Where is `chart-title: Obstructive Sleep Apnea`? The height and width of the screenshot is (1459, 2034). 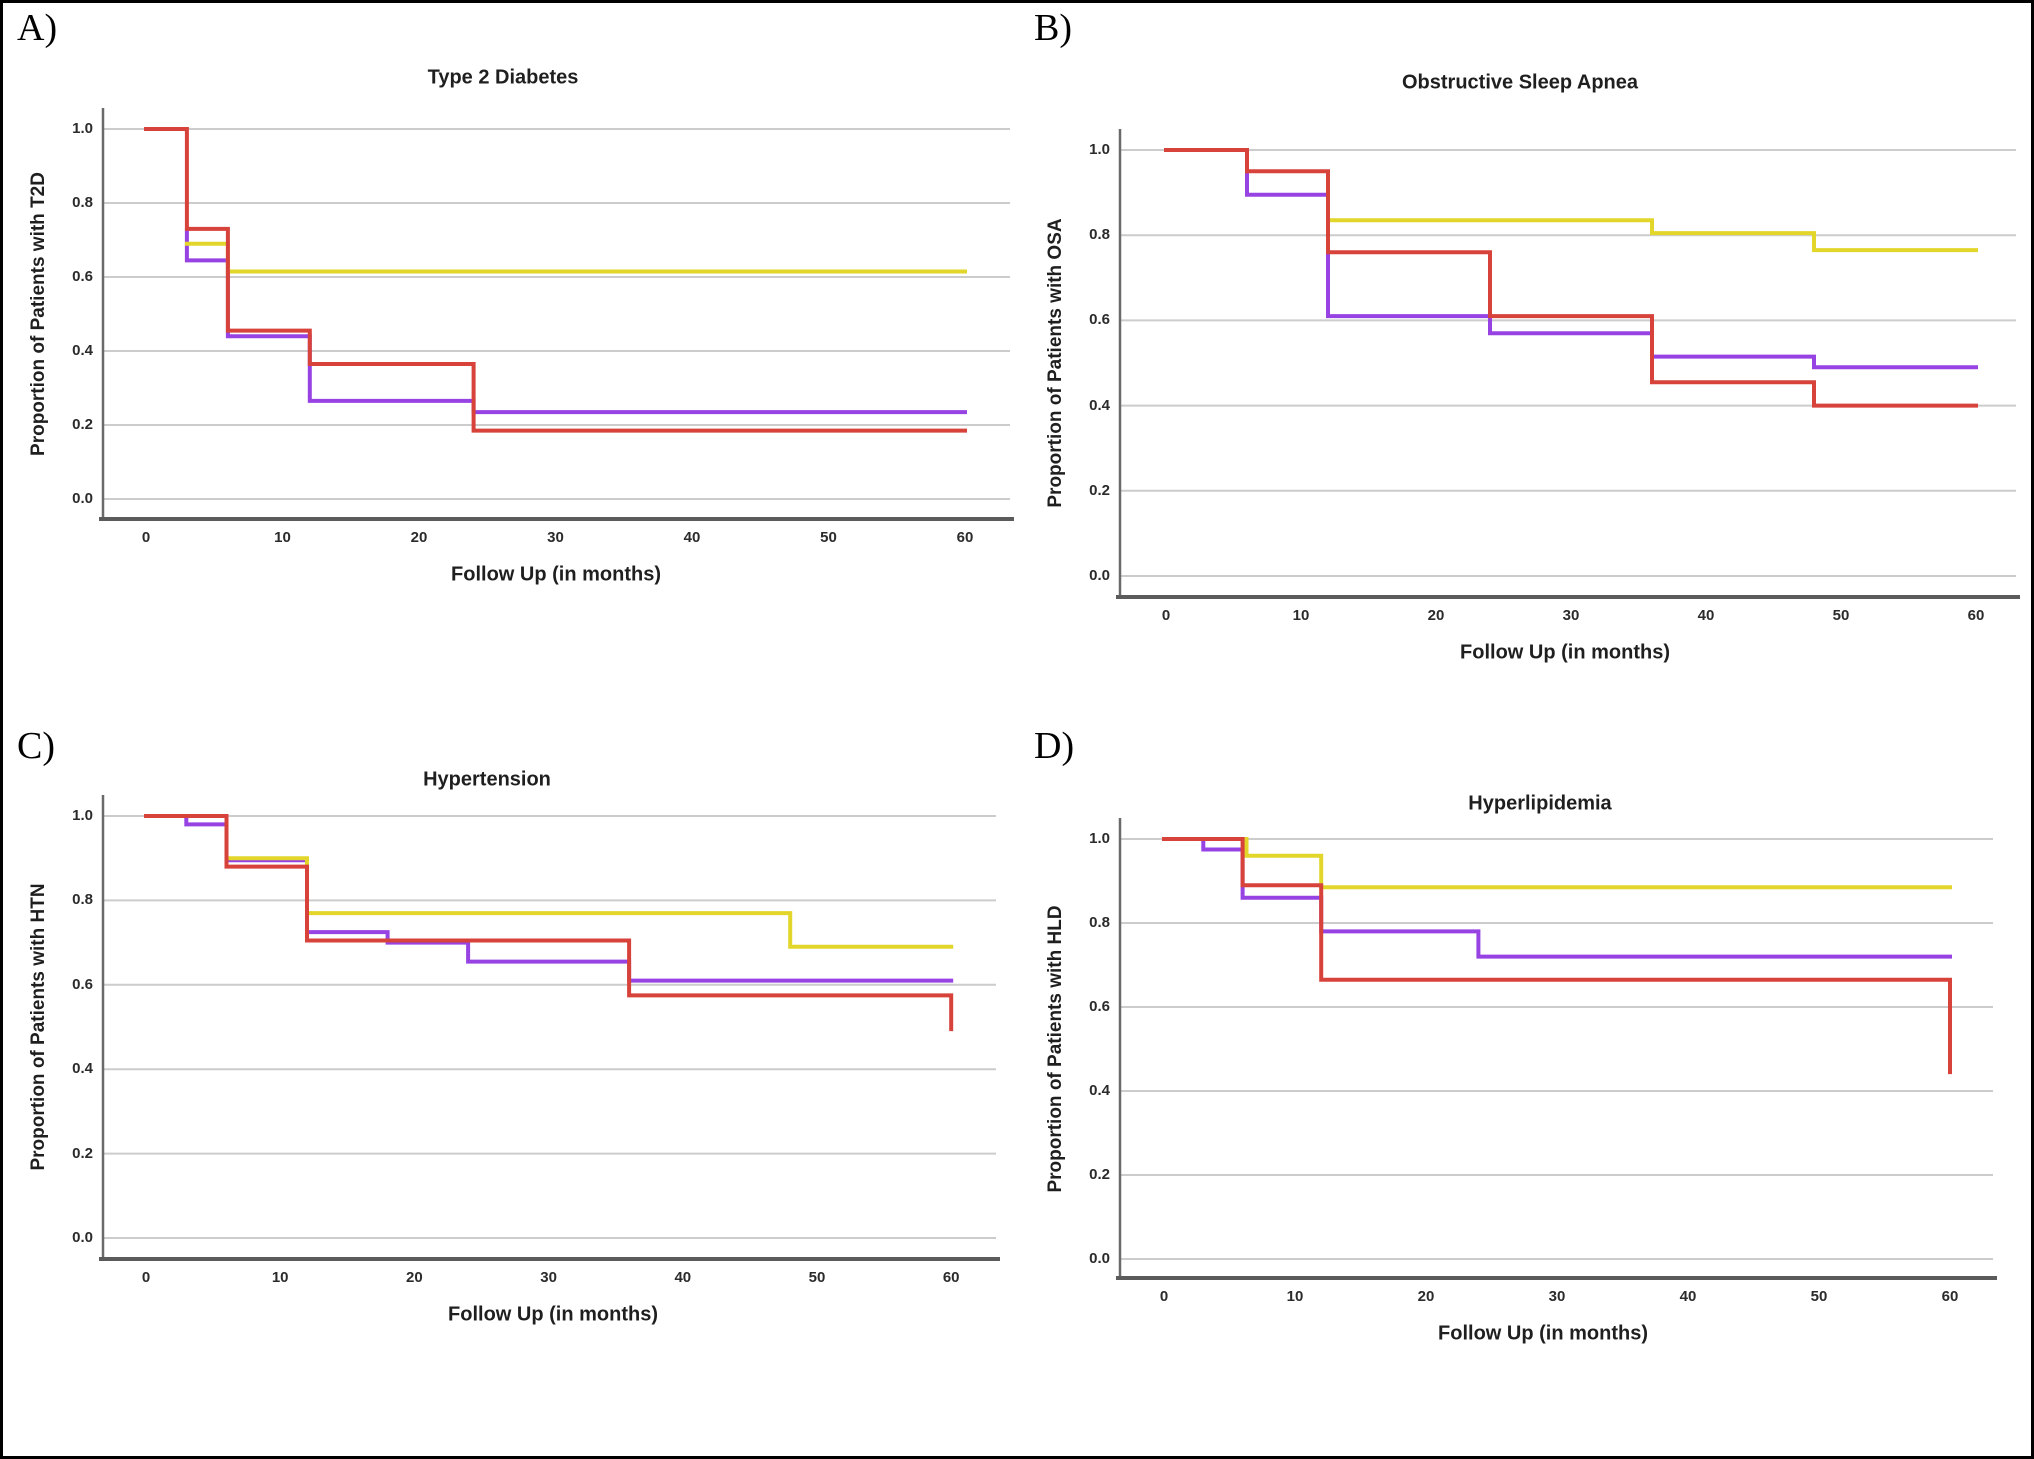 chart-title: Obstructive Sleep Apnea is located at coordinates (1520, 82).